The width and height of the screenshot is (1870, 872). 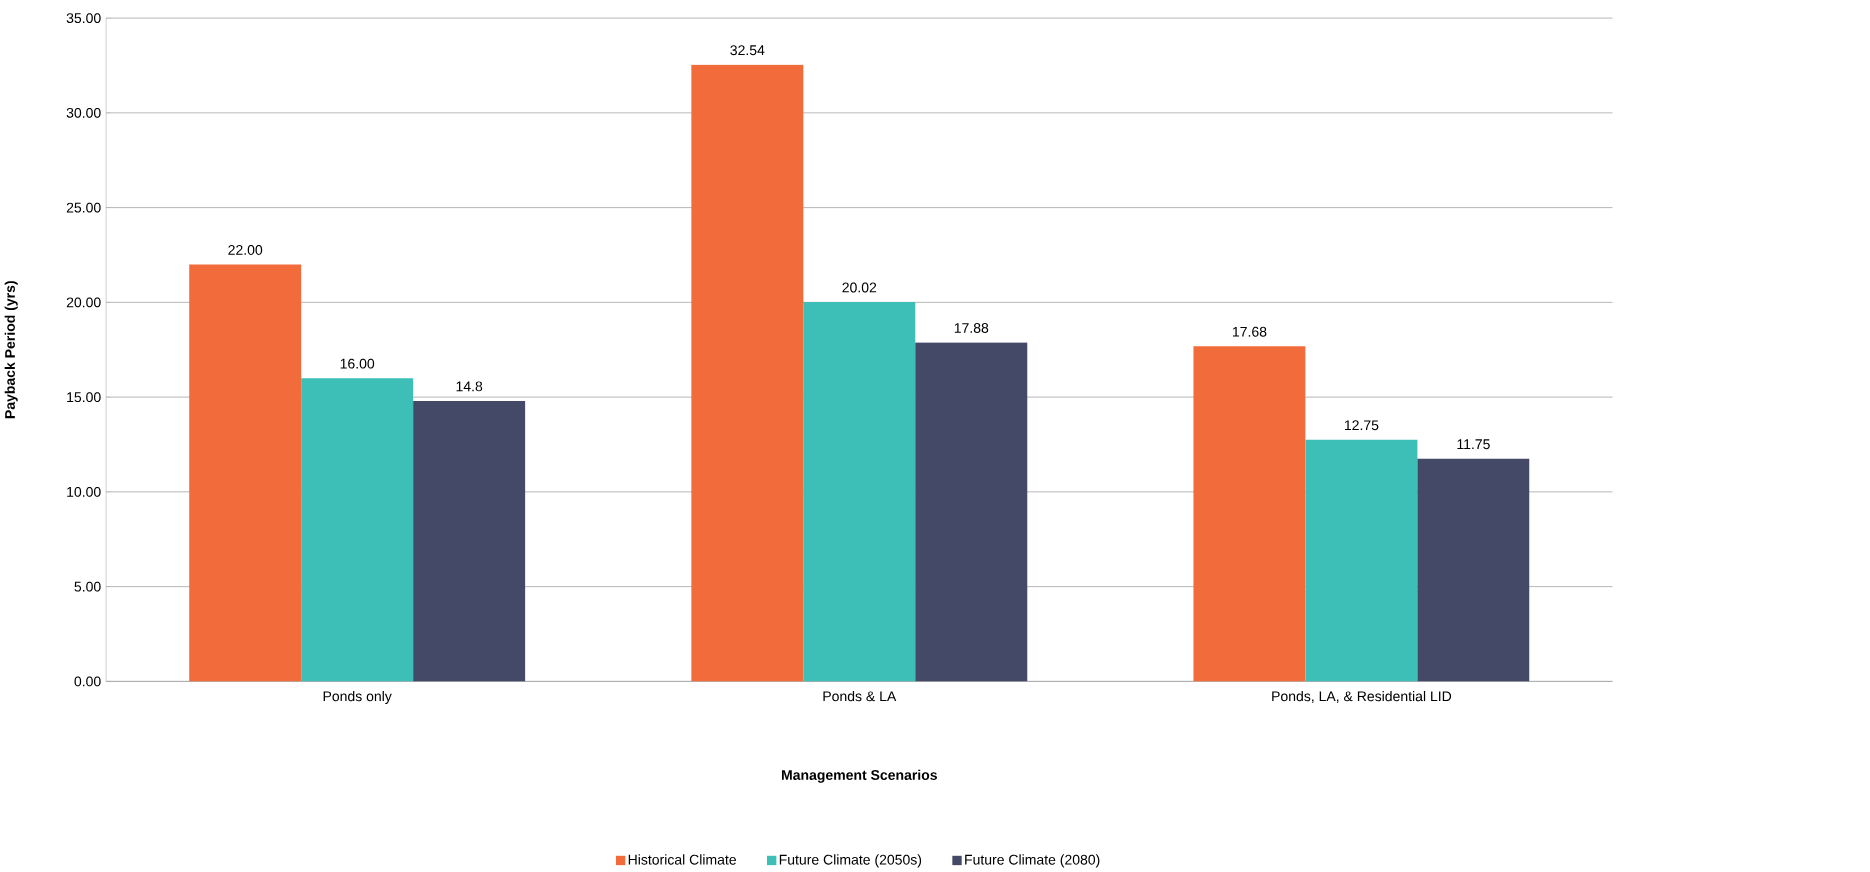 What do you see at coordinates (11, 349) in the screenshot?
I see `y-axis-title: Payback Period (yrs)` at bounding box center [11, 349].